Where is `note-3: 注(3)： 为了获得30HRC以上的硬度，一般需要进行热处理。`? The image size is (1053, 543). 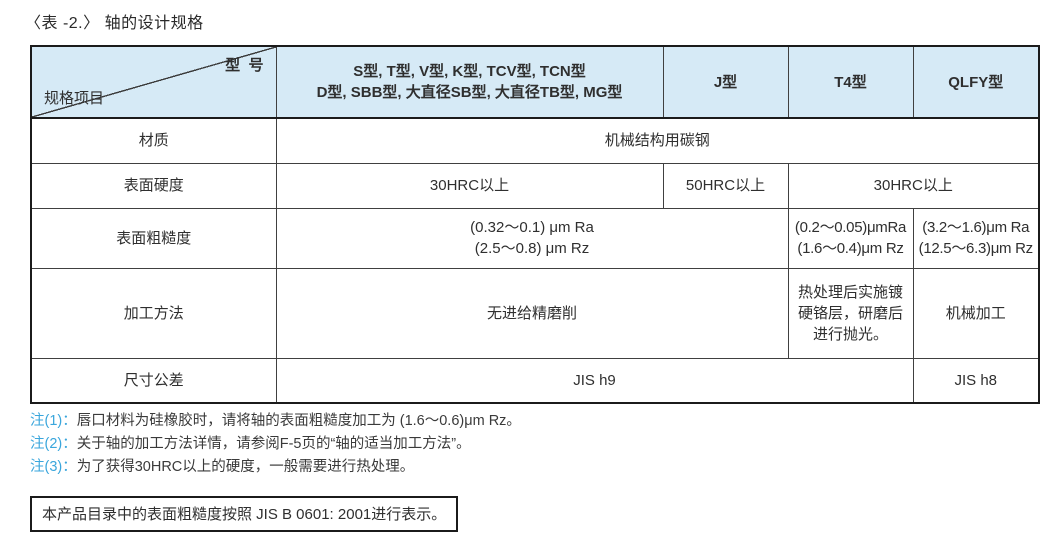
note-3: 注(3)： 为了获得30HRC以上的硬度，一般需要进行热处理。 is located at coordinates (275, 467).